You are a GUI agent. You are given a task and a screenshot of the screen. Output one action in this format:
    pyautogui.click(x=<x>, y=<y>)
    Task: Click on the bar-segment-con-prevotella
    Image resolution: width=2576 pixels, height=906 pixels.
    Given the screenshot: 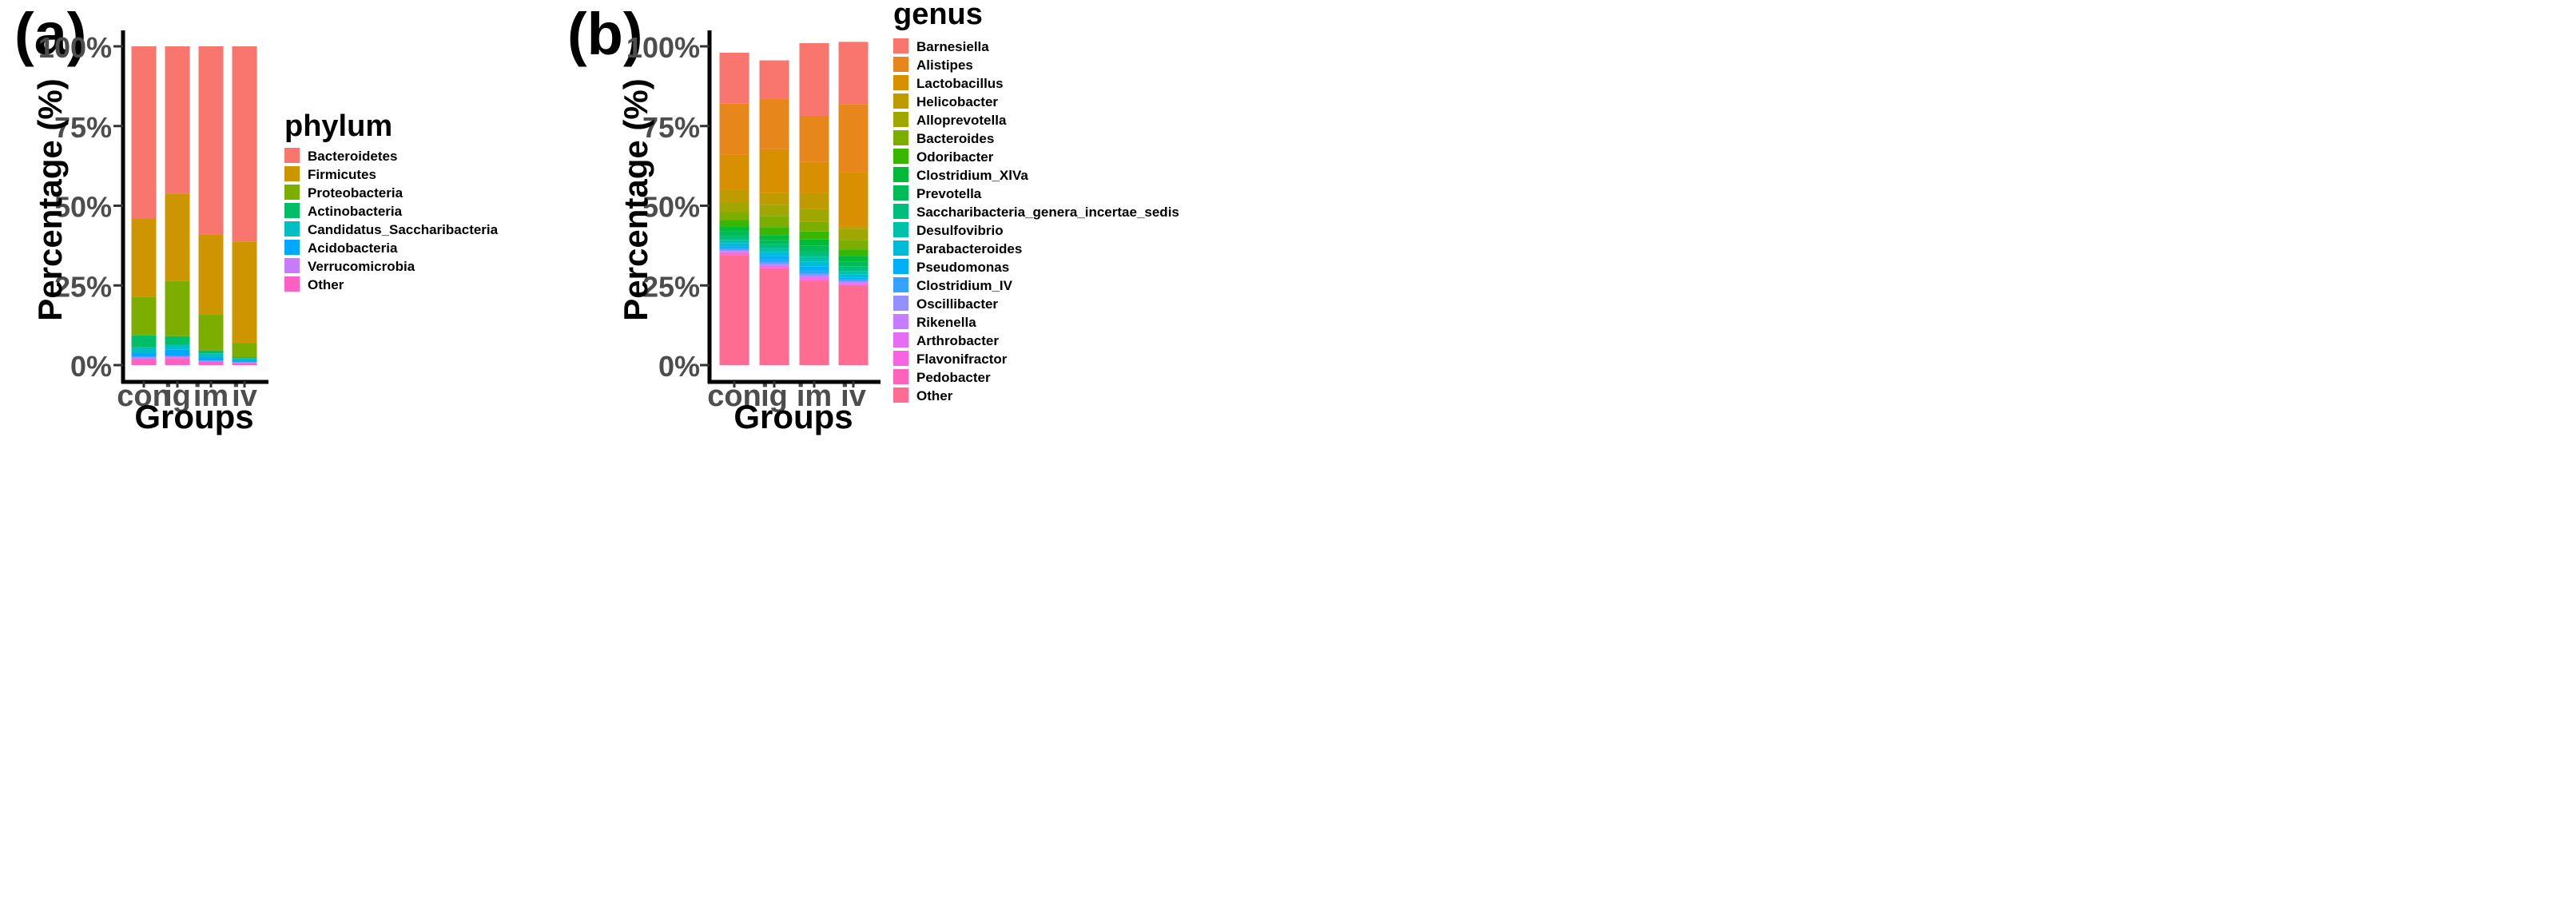 What is the action you would take?
    pyautogui.click(x=734, y=233)
    